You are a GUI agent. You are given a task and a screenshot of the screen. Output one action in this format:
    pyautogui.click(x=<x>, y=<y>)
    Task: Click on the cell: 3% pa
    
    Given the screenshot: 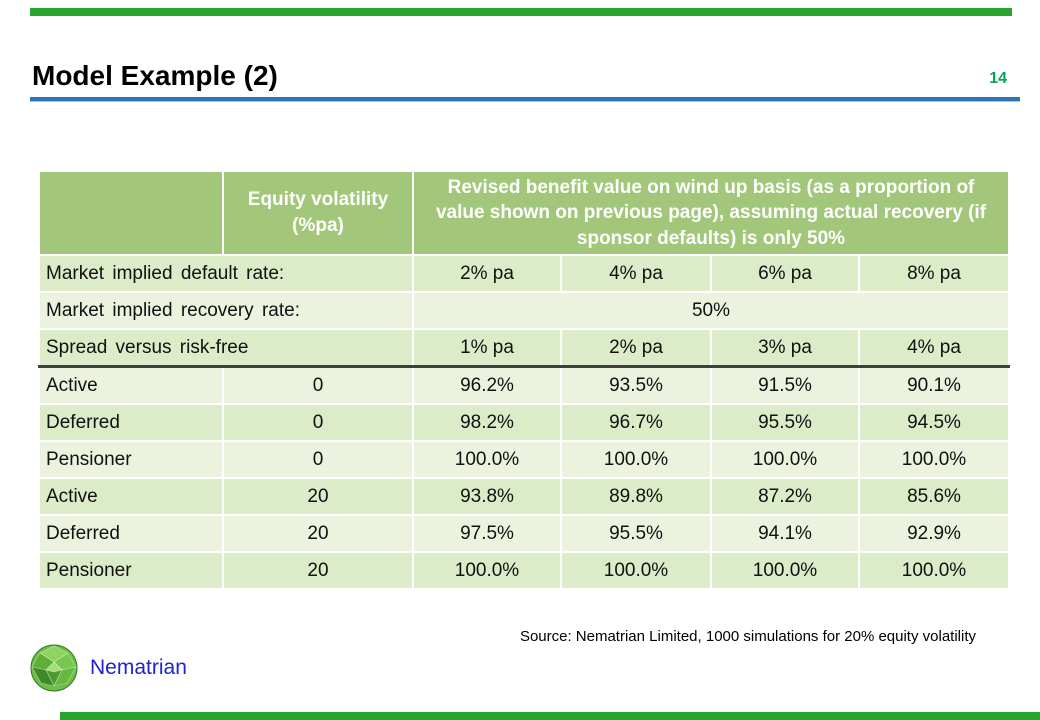 What is the action you would take?
    pyautogui.click(x=785, y=348)
    